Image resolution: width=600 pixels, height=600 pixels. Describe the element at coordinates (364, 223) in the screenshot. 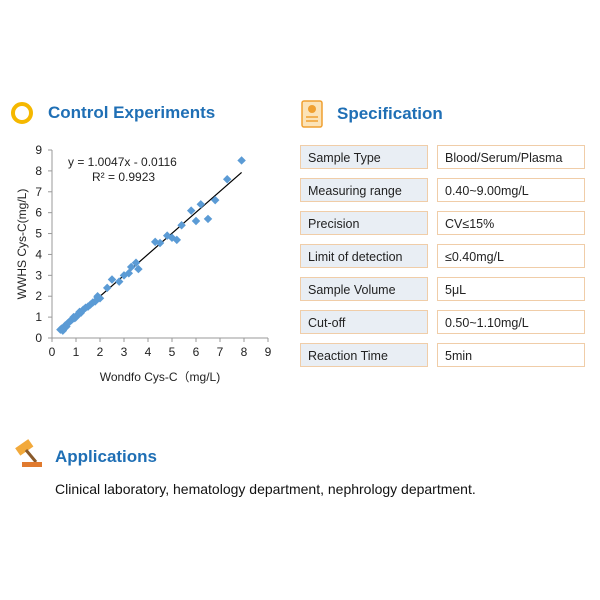

I see `spec-key: Precision` at that location.